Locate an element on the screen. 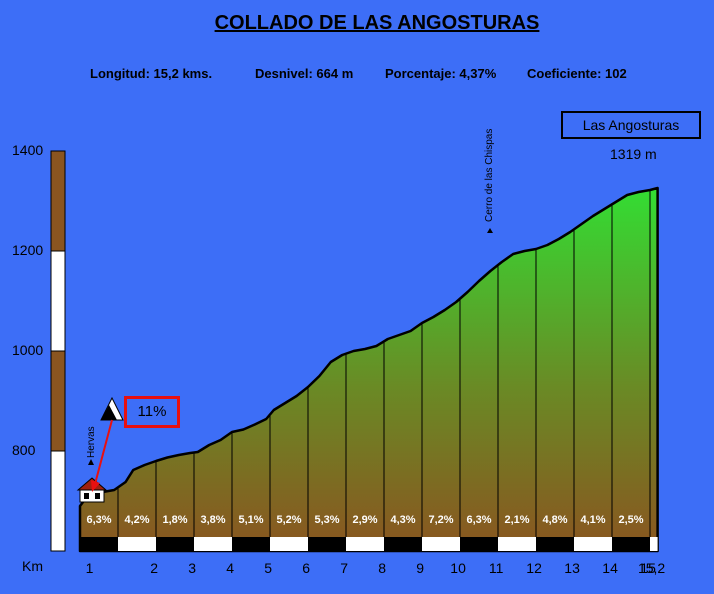  segment-grade-label: 4,2% is located at coordinates (137, 520).